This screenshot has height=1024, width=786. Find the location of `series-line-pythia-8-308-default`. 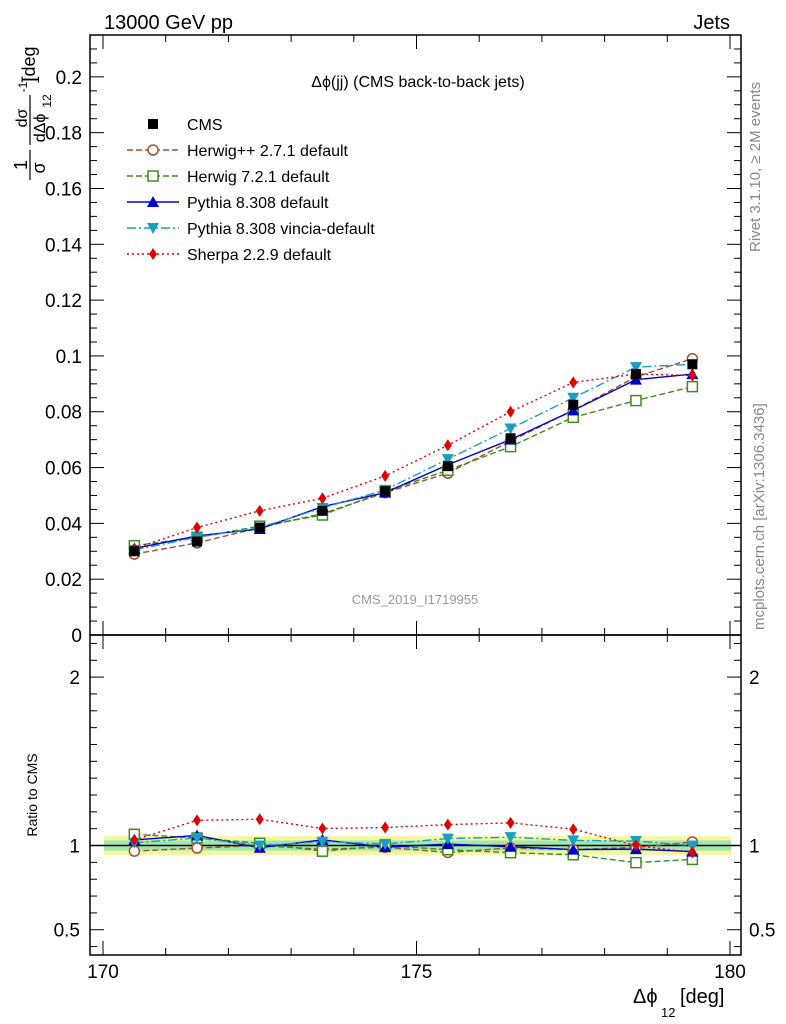

series-line-pythia-8-308-default is located at coordinates (413, 461).